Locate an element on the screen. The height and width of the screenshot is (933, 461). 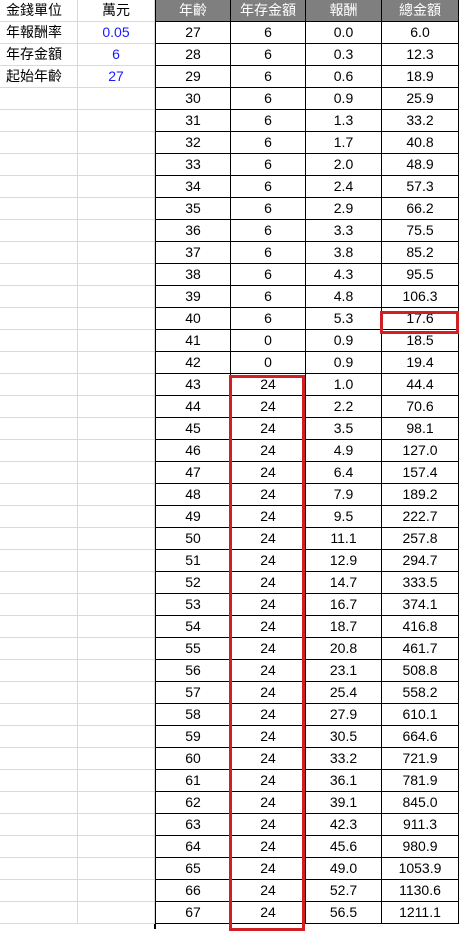
total-cell: 17.6 is located at coordinates (420, 319).